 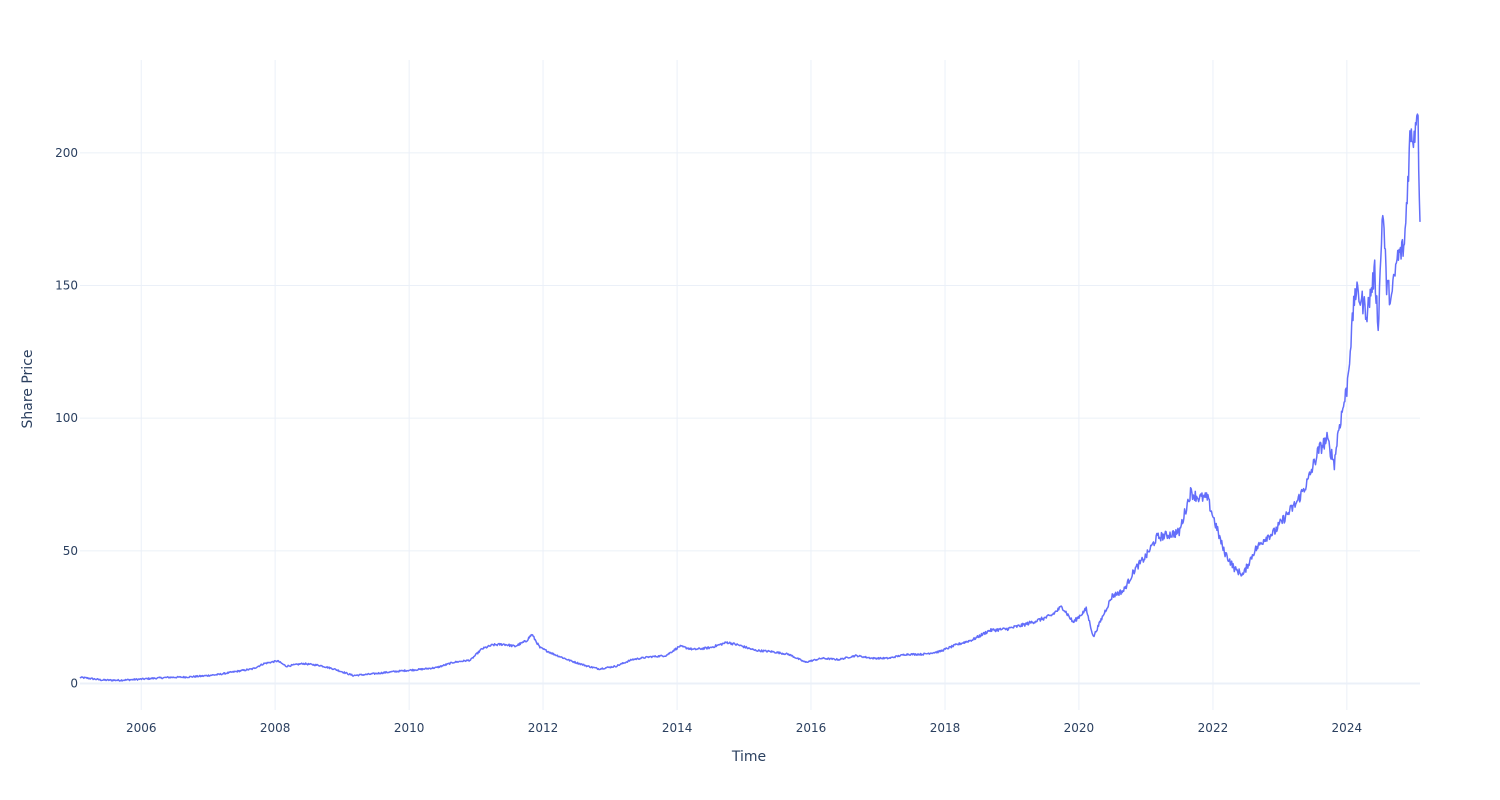 What do you see at coordinates (275, 728) in the screenshot?
I see `x-tick-label: 2008` at bounding box center [275, 728].